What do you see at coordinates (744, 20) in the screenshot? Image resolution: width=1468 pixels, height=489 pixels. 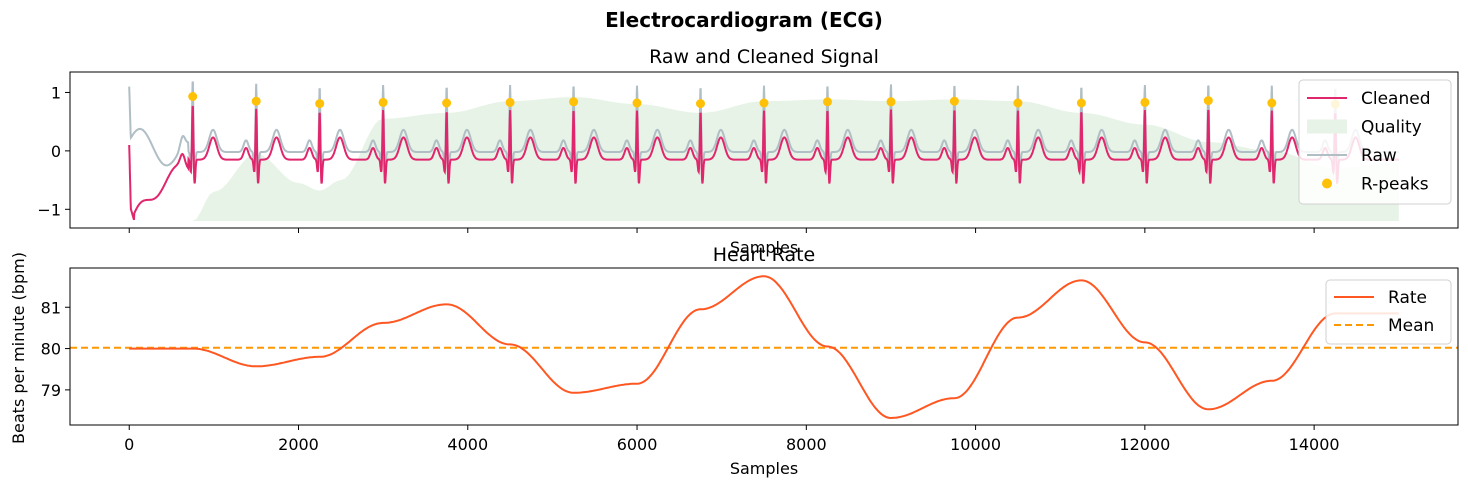 I see `figure-suptitle: Electrocardiogram (ECG)` at bounding box center [744, 20].